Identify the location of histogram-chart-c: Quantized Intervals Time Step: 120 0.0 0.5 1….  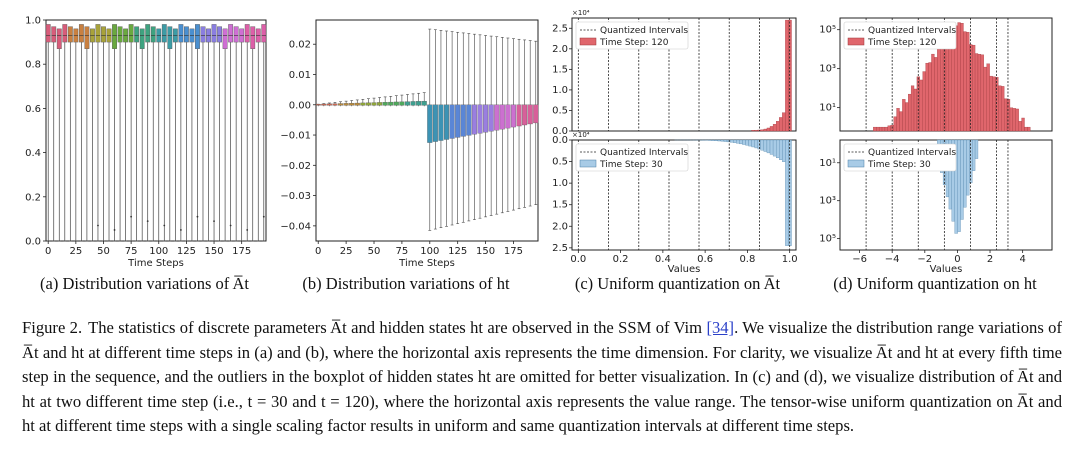
(675, 140).